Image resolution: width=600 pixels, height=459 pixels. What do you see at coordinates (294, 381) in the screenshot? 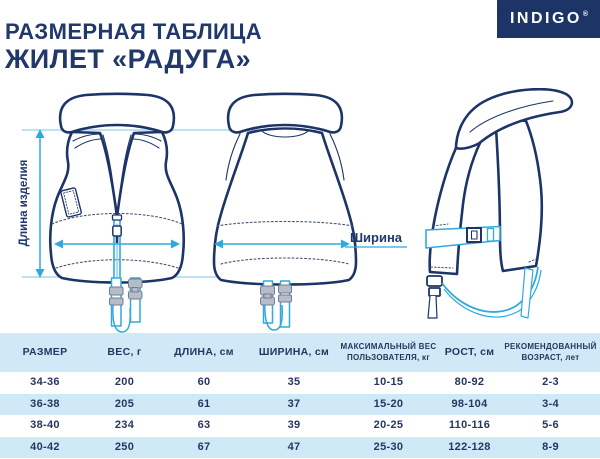
I see `table-cell: 35` at bounding box center [294, 381].